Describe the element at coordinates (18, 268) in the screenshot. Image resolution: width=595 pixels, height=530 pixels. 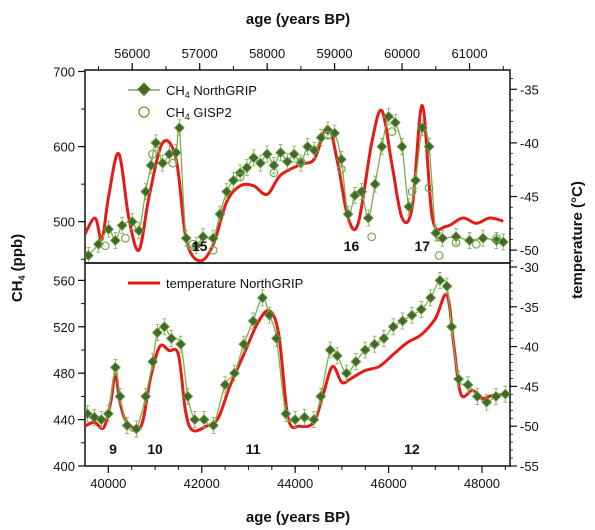
I see `left-y-axis-title: CH4 (ppb)` at that location.